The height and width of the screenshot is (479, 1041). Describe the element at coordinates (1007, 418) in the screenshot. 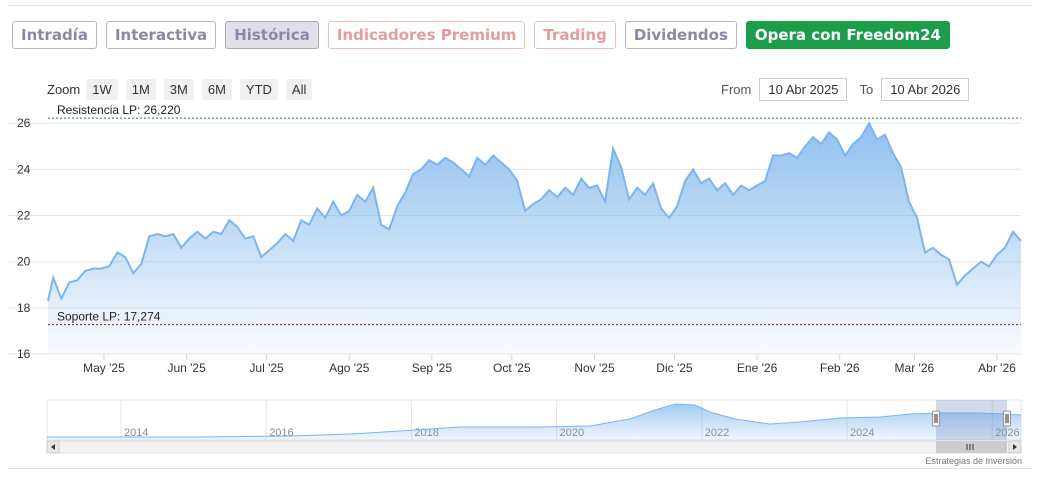

I see `navigator-right-handle` at that location.